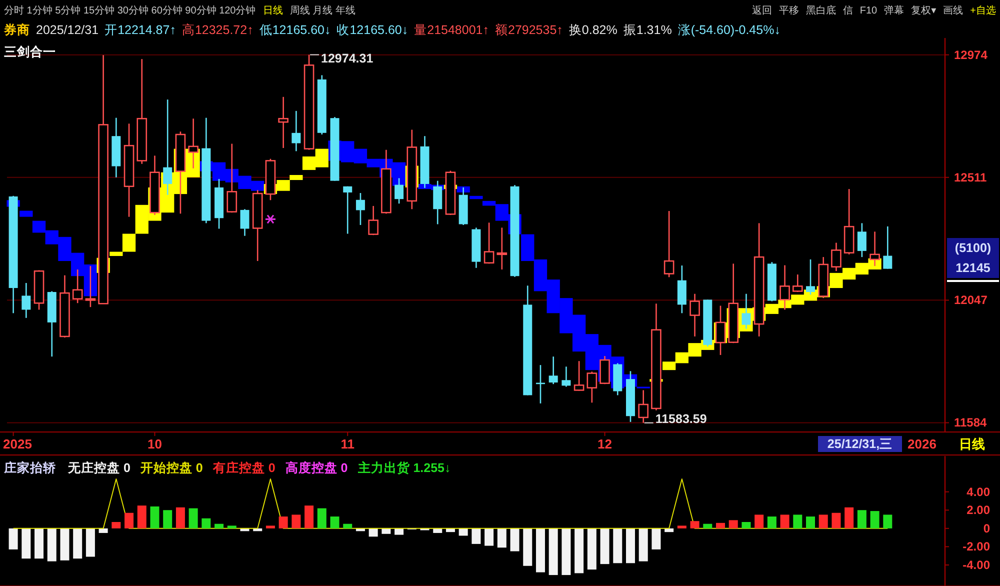  Describe the element at coordinates (978, 491) in the screenshot. I see `y-tick-label: 4.00` at that location.